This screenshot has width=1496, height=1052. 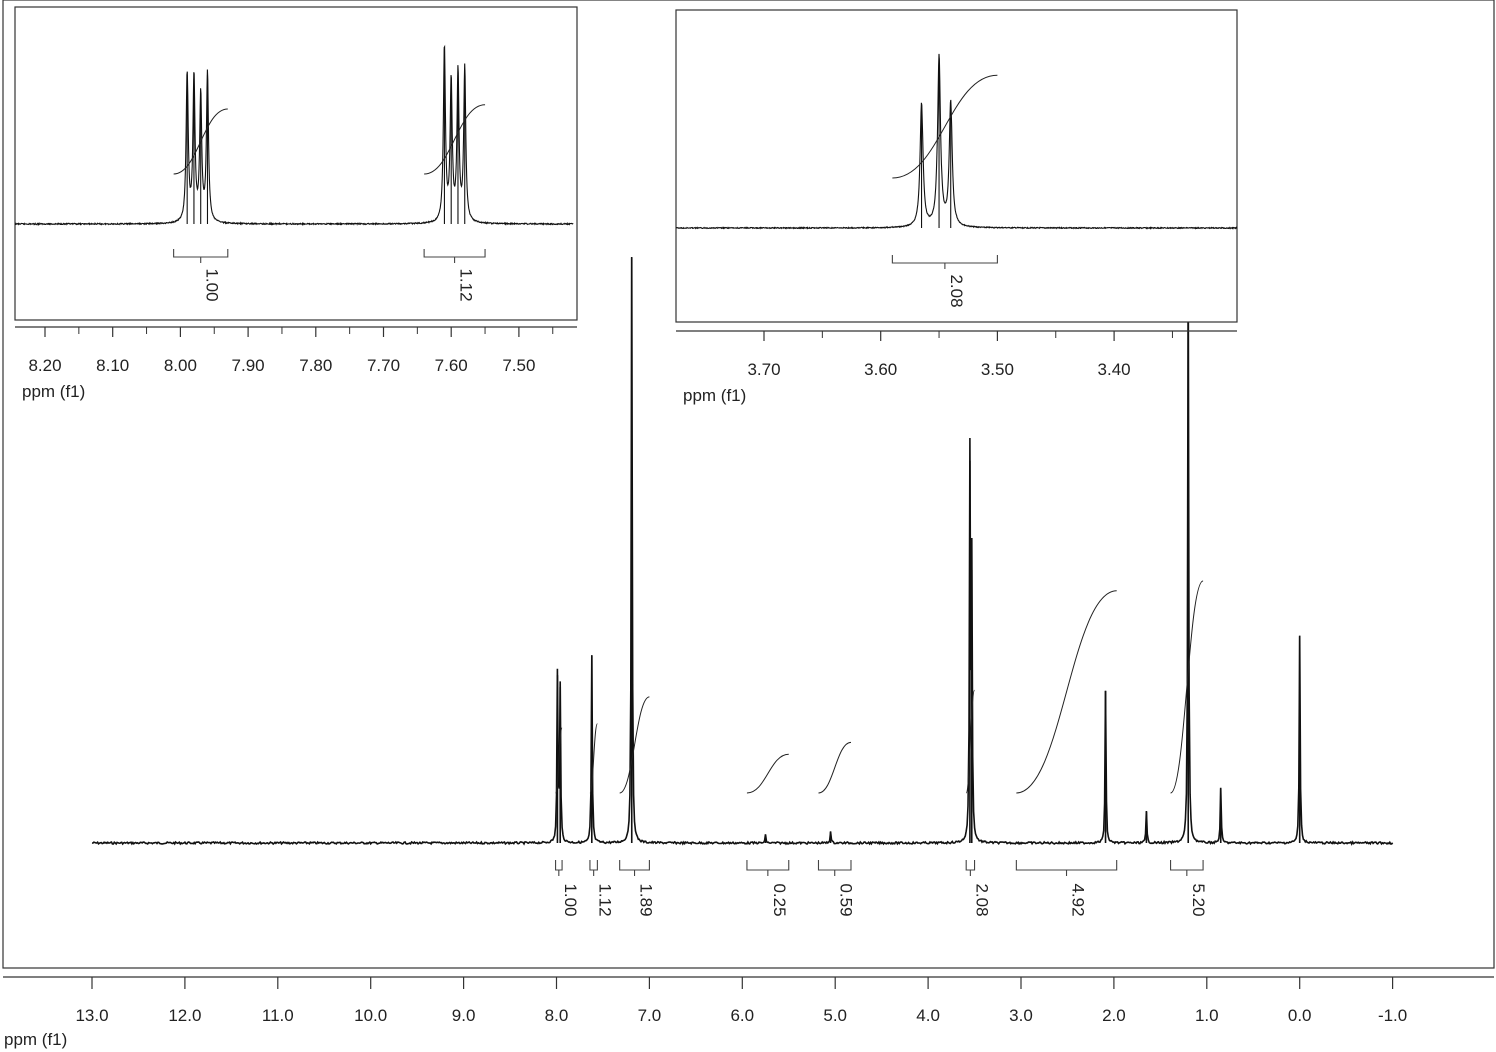 What do you see at coordinates (646, 899) in the screenshot?
I see `integral-value-label: 1.89` at bounding box center [646, 899].